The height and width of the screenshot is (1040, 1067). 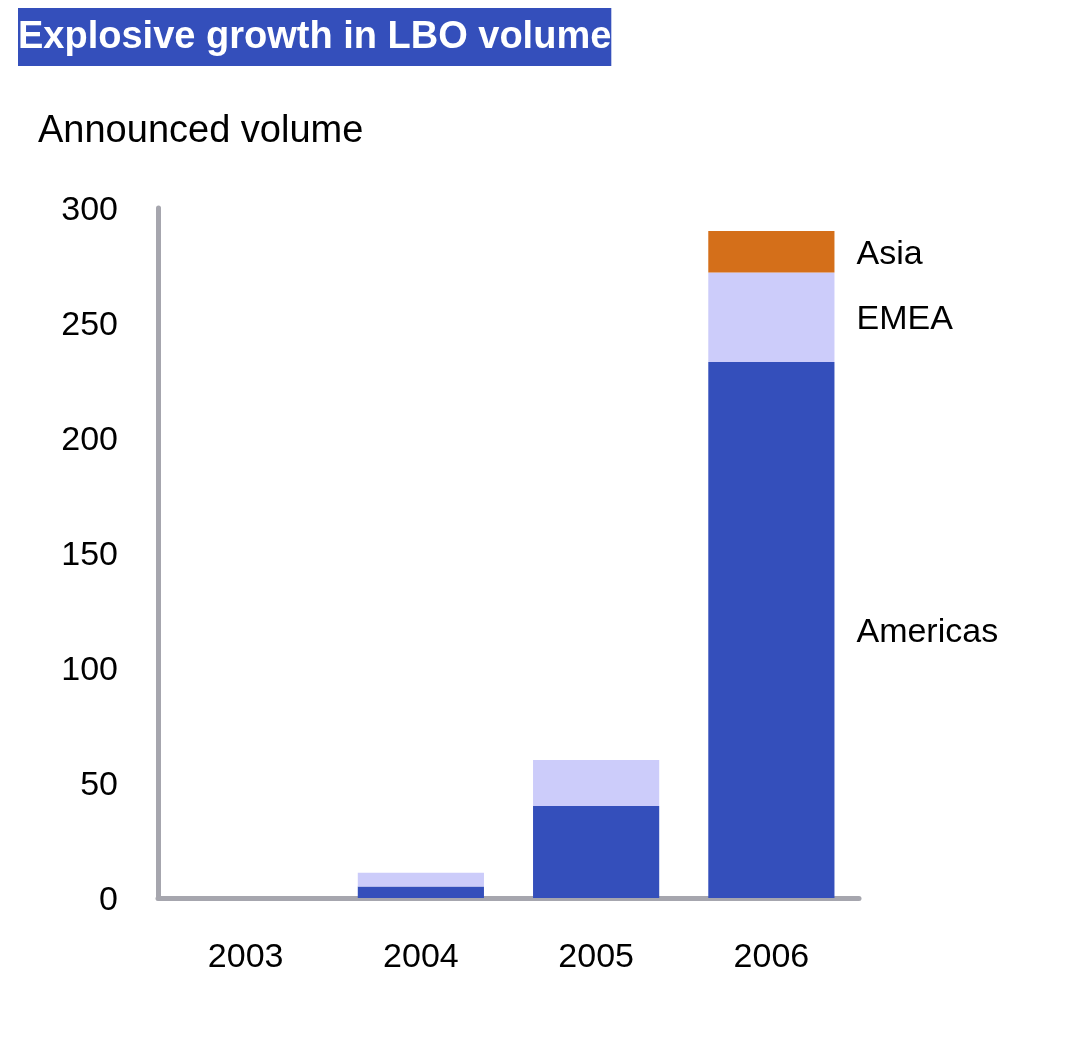 I want to click on x-tick-label: 2006, so click(x=771, y=955).